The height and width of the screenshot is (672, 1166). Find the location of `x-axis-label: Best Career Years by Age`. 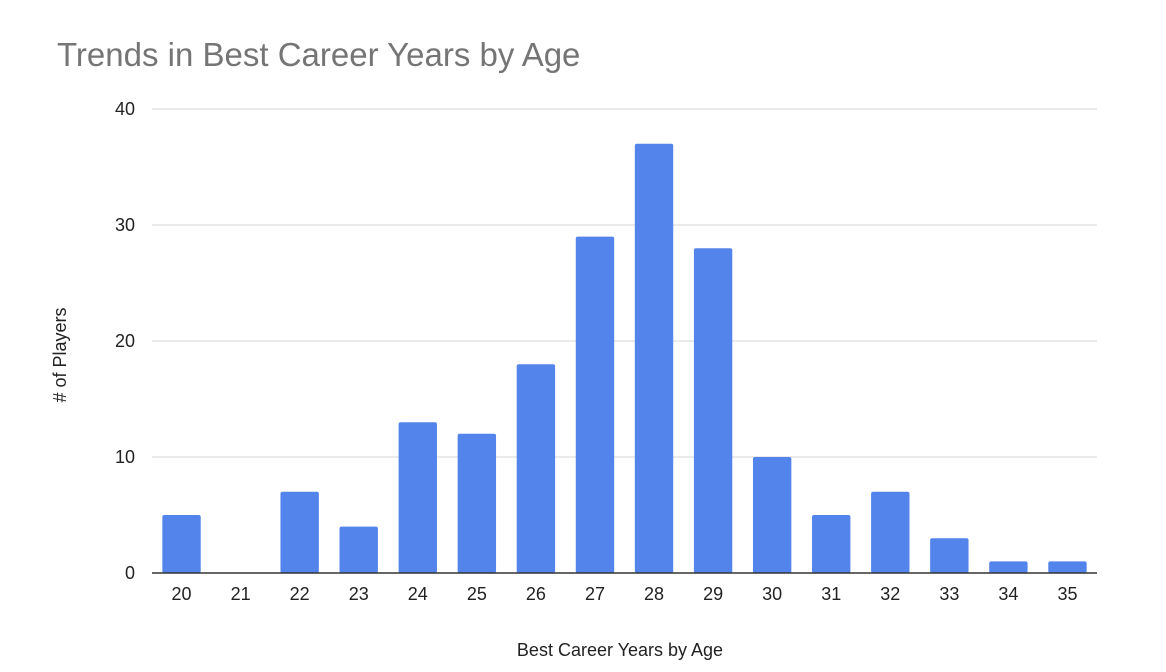

x-axis-label: Best Career Years by Age is located at coordinates (620, 650).